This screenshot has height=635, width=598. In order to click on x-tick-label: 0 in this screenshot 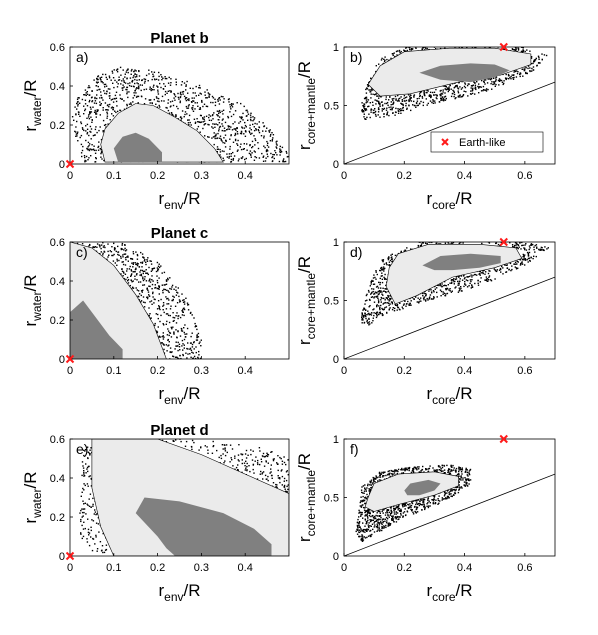, I will do `click(70, 371)`.